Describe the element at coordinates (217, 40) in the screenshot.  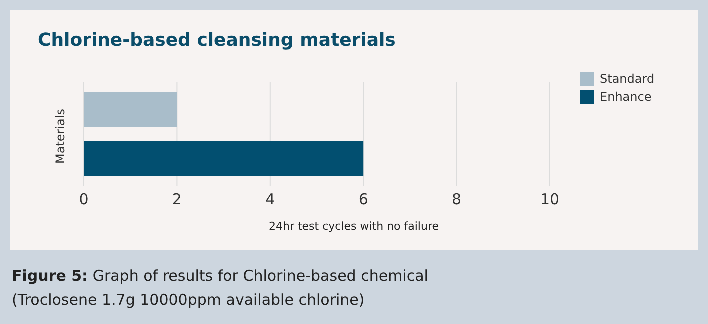
I see `chart-title: Chlorine-based cleansing materials` at that location.